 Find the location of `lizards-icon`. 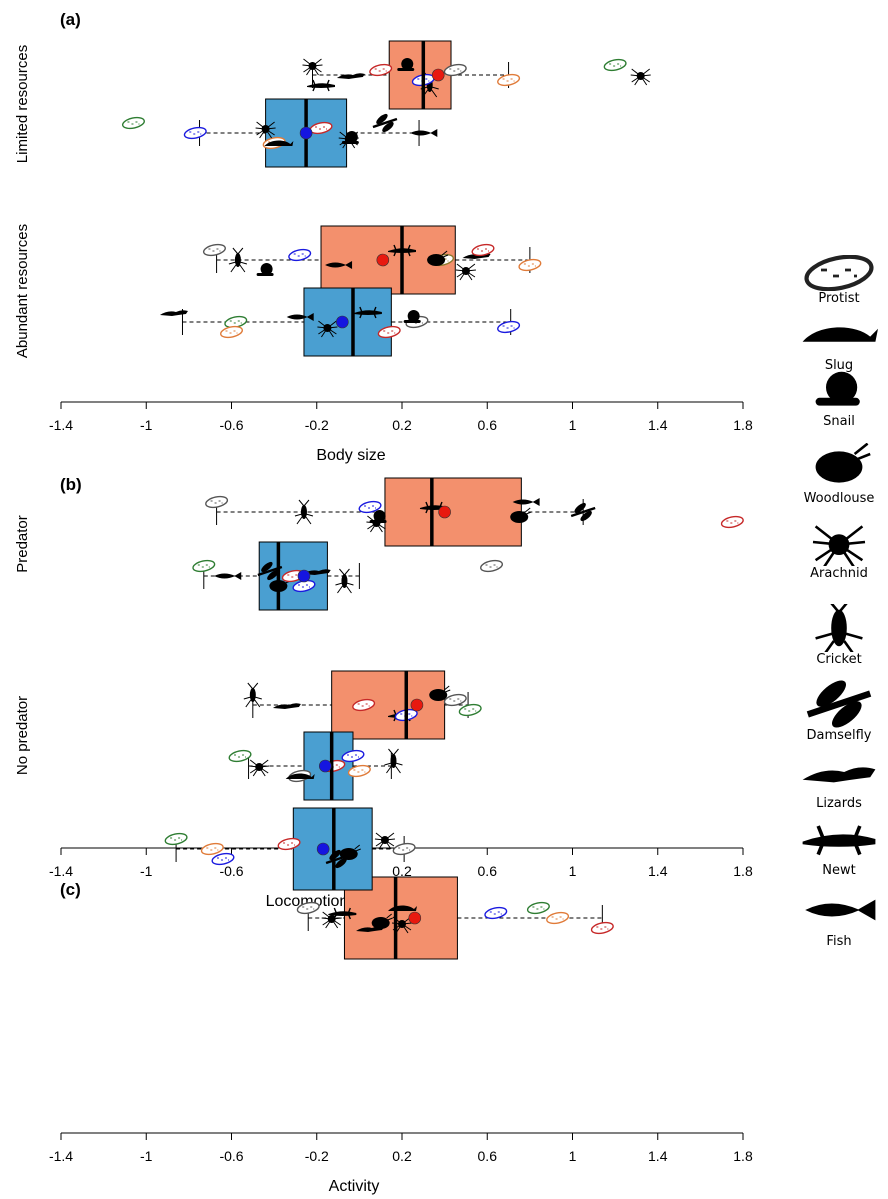

lizards-icon is located at coordinates (839, 775).